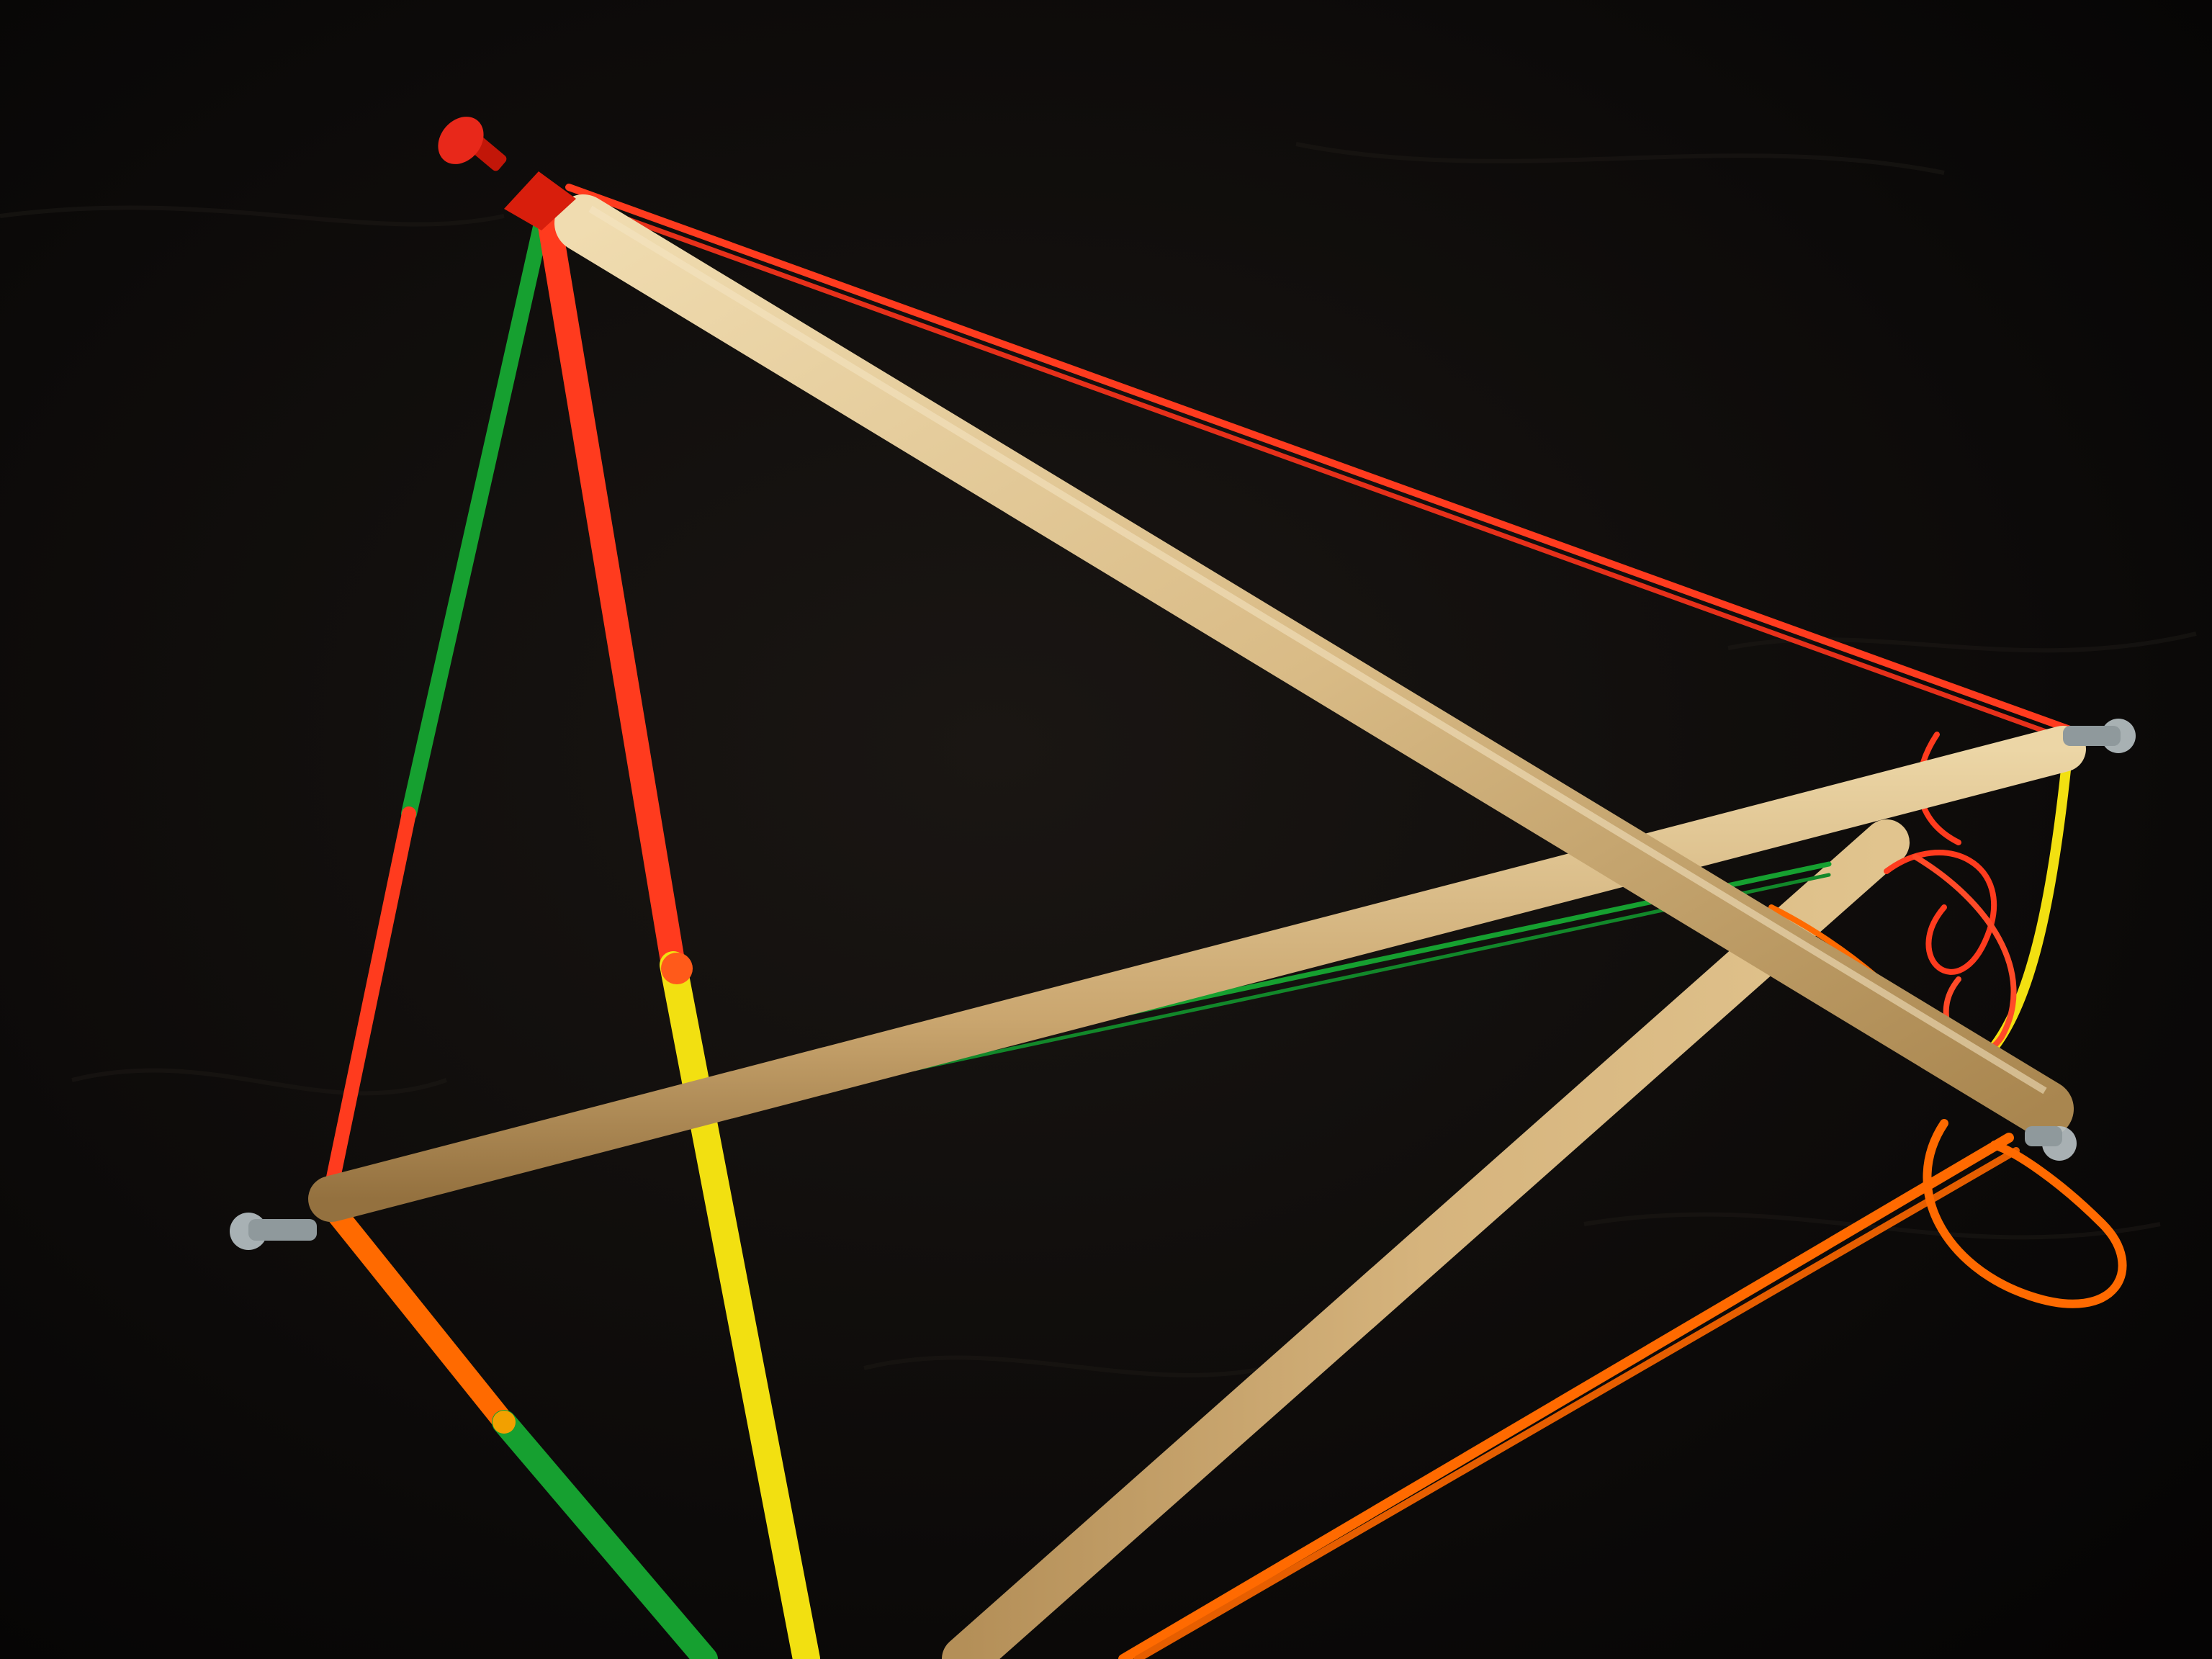 Image resolution: width=2212 pixels, height=1659 pixels. What do you see at coordinates (677, 968) in the screenshot?
I see `band-knot-center` at bounding box center [677, 968].